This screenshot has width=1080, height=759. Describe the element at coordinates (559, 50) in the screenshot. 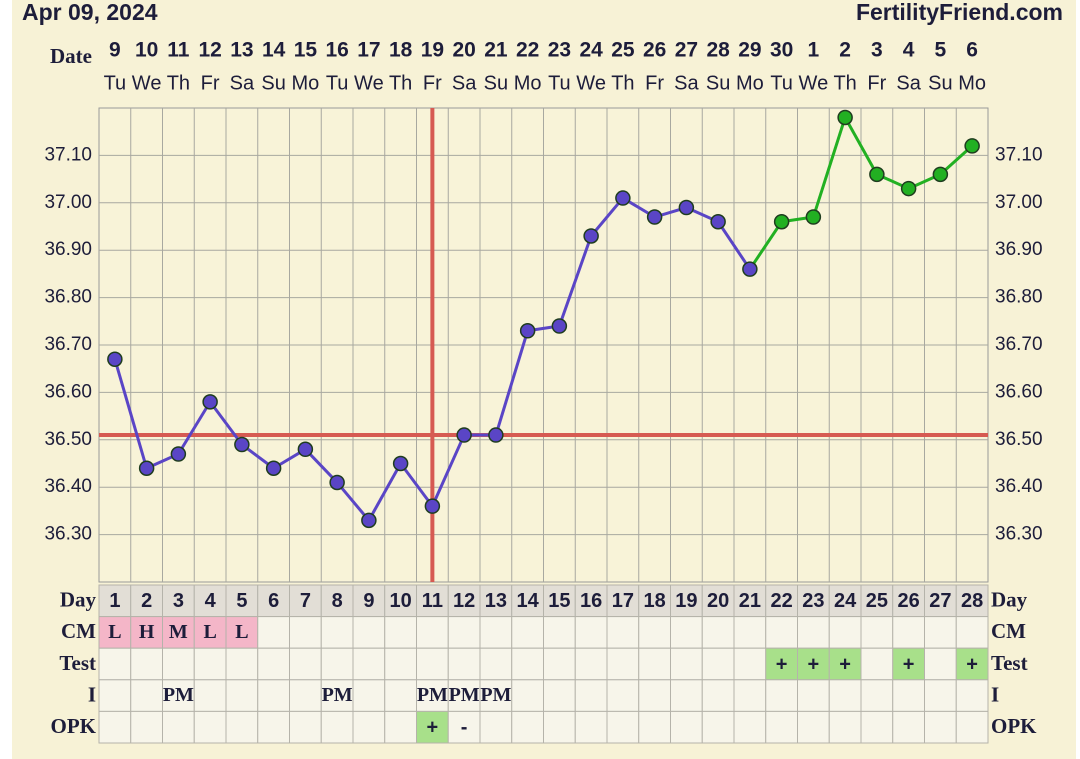

I see `date-label: 23` at that location.